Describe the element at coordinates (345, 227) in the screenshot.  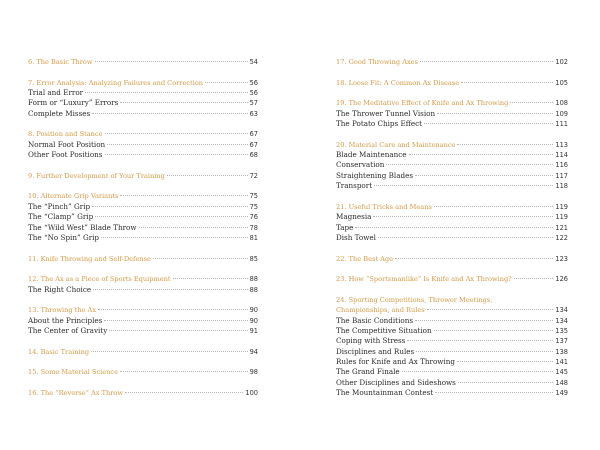
I see `entry-title: Tape` at that location.